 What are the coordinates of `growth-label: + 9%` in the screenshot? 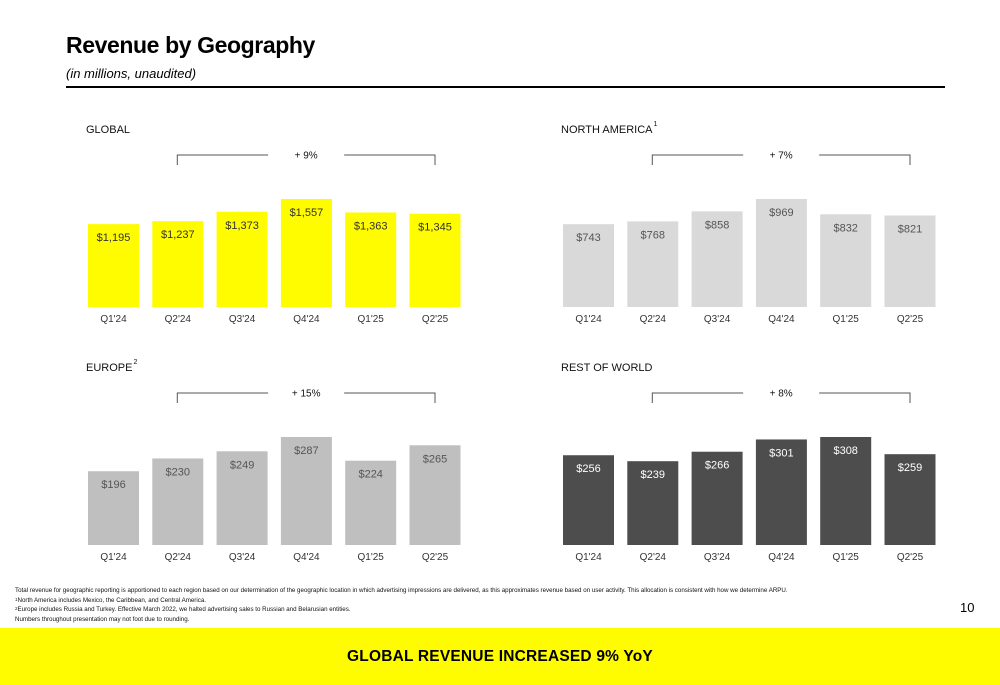 It's located at (306, 156).